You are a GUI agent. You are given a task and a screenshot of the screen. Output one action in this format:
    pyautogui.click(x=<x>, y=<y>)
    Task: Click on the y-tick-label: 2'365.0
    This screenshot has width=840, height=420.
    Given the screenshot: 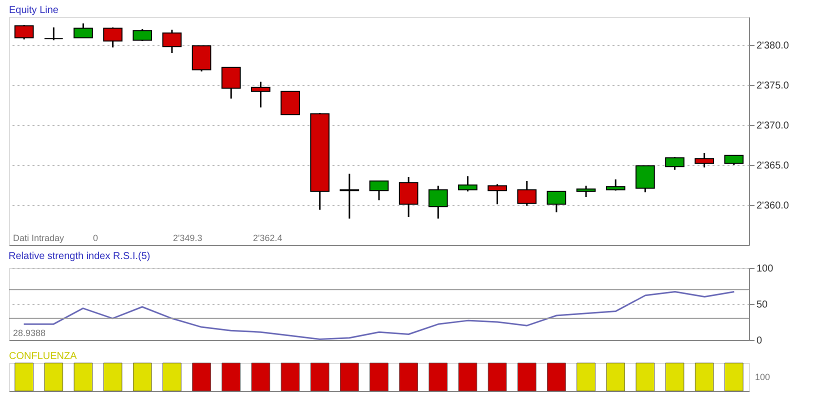 What is the action you would take?
    pyautogui.click(x=773, y=166)
    